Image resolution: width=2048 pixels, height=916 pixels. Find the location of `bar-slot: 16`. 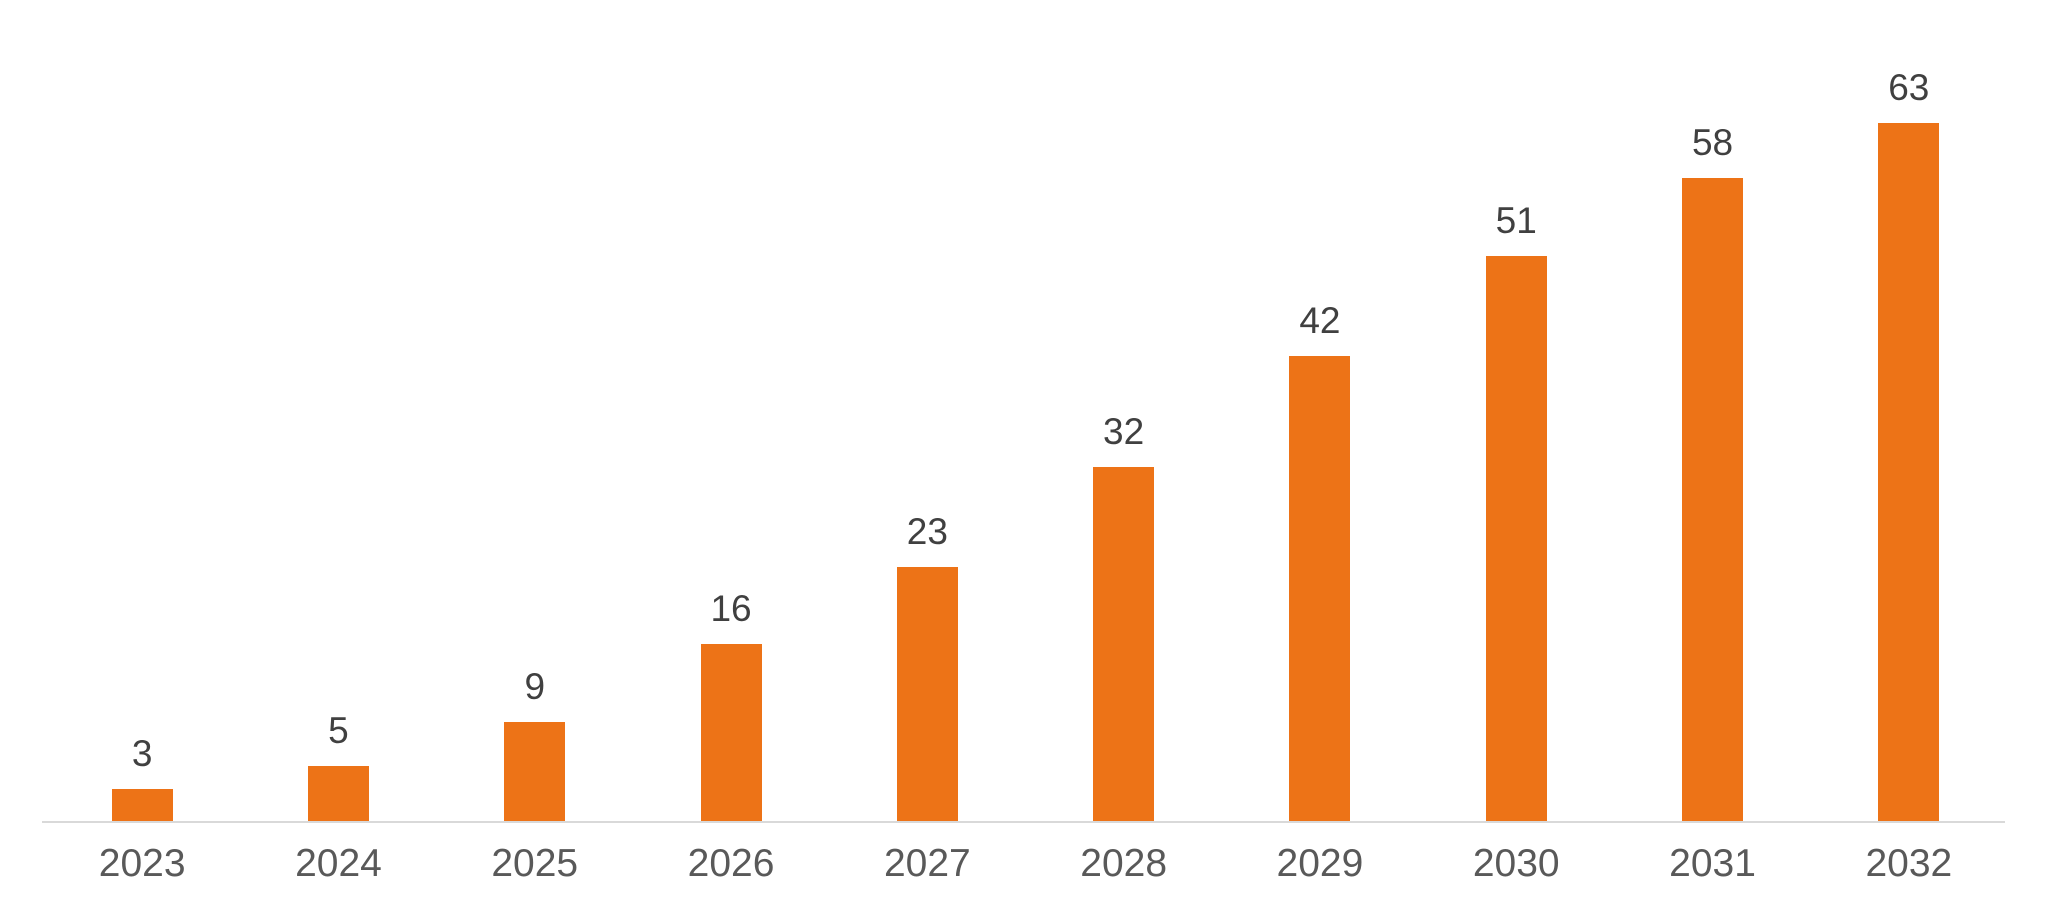

bar-slot: 16 is located at coordinates (731, 705).